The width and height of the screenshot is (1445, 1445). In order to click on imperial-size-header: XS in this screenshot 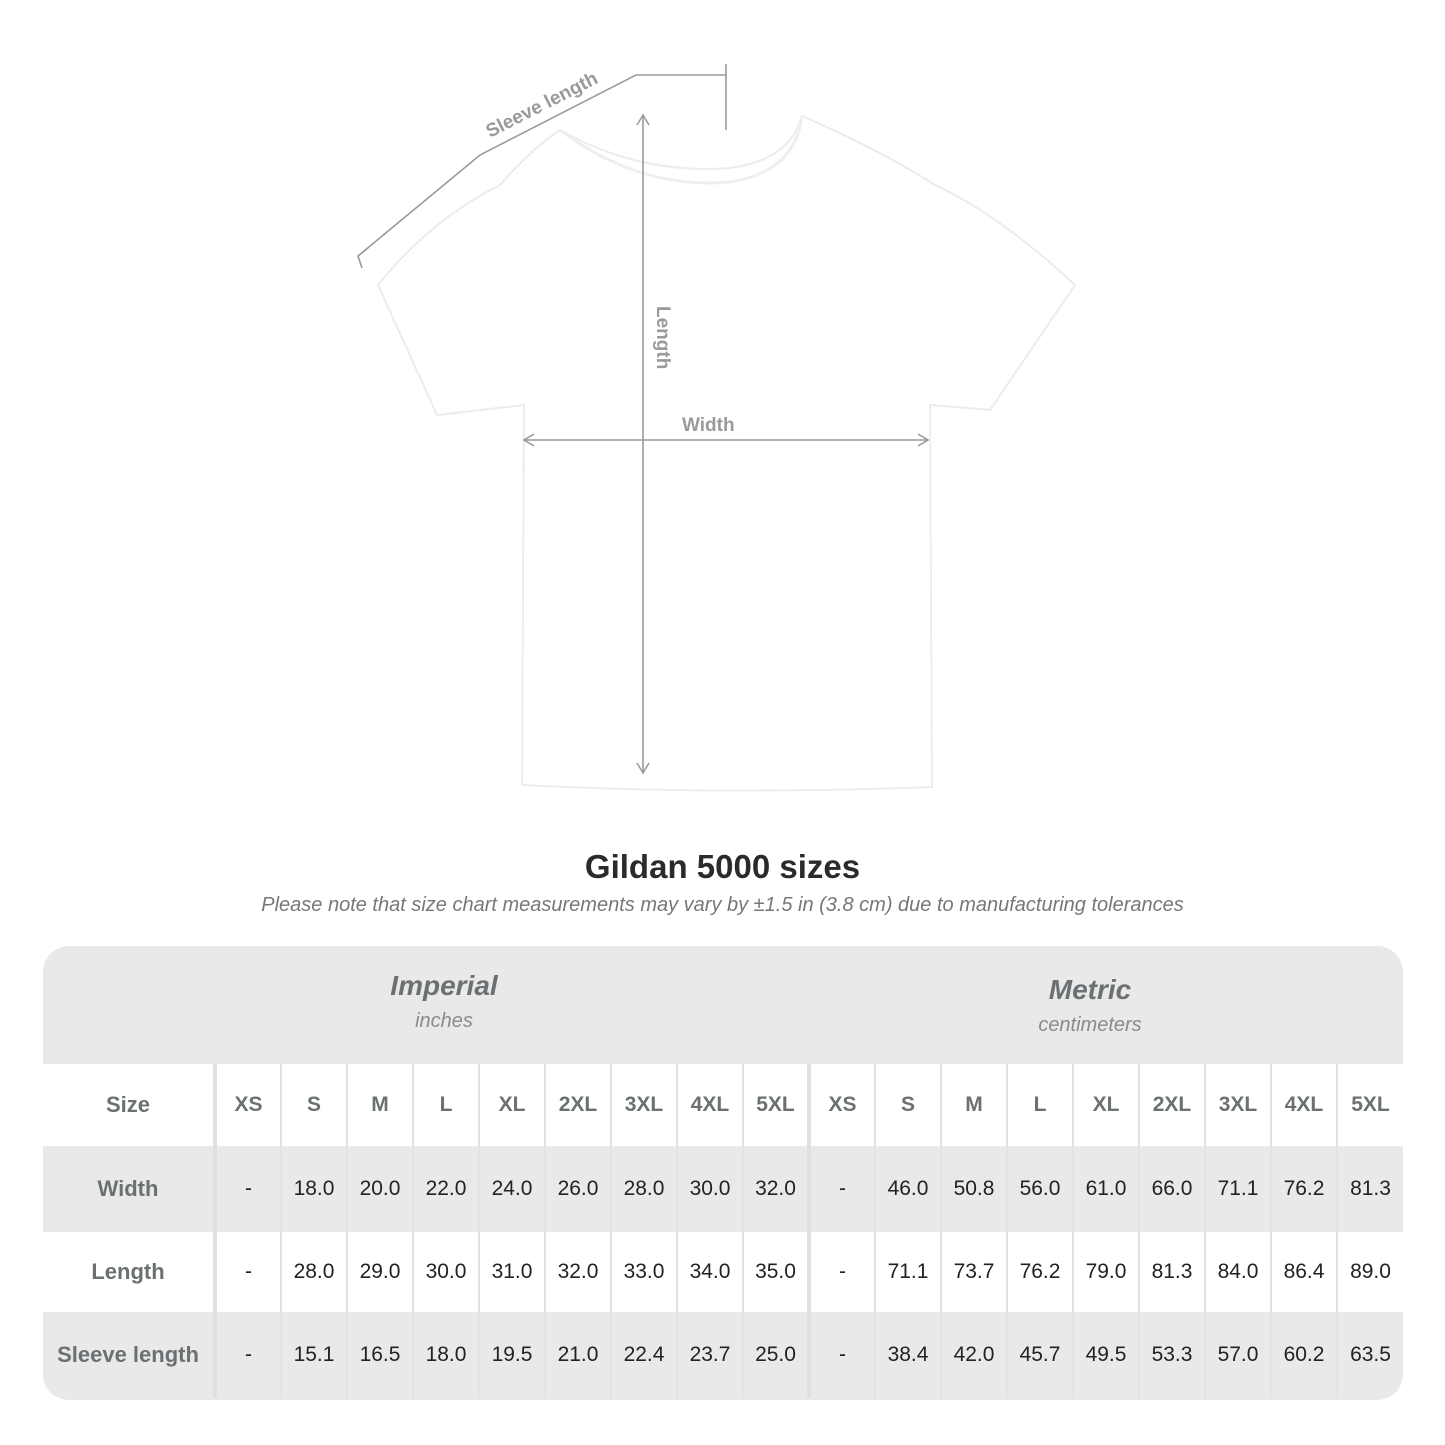, I will do `click(247, 1105)`.